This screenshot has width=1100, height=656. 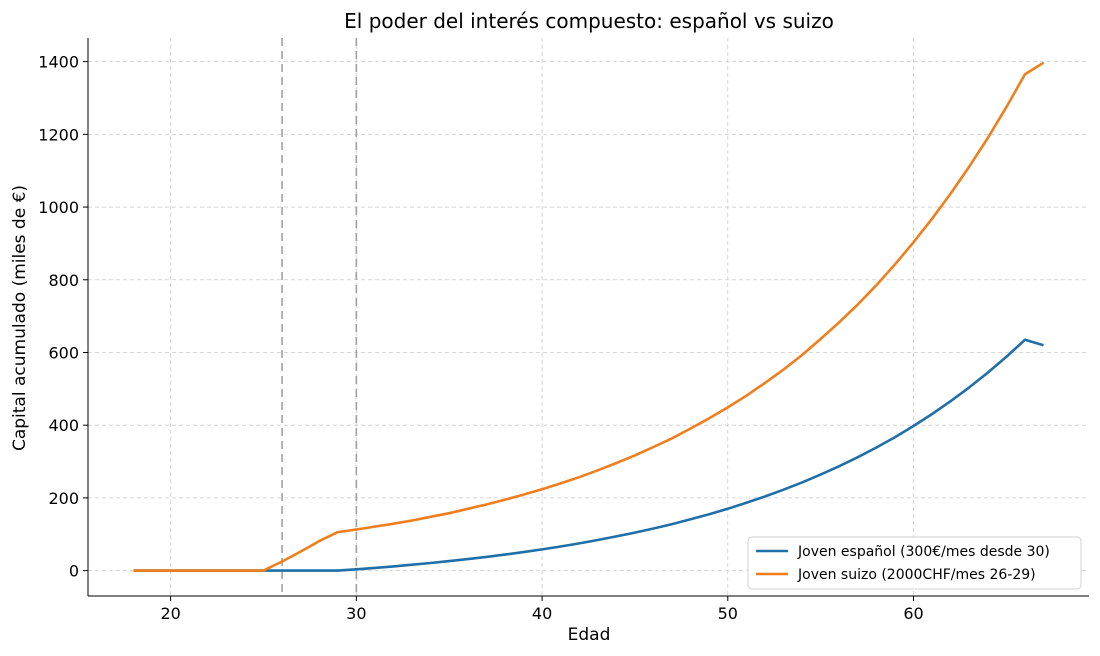 What do you see at coordinates (728, 613) in the screenshot?
I see `x-tick-label: 50` at bounding box center [728, 613].